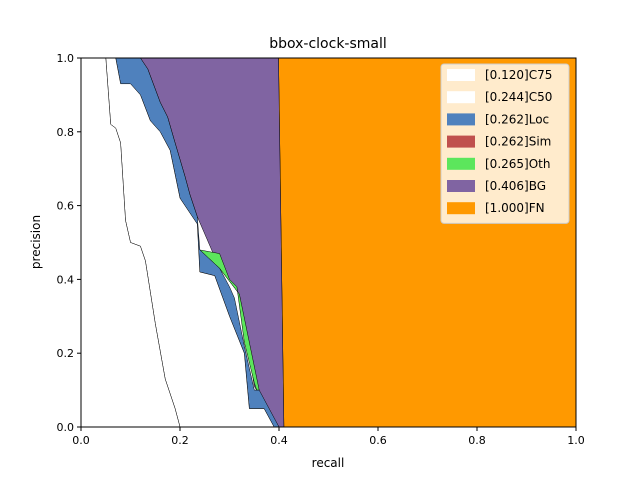 The image size is (640, 480). Describe the element at coordinates (66, 58) in the screenshot. I see `y-tick-label: 1.0` at that location.